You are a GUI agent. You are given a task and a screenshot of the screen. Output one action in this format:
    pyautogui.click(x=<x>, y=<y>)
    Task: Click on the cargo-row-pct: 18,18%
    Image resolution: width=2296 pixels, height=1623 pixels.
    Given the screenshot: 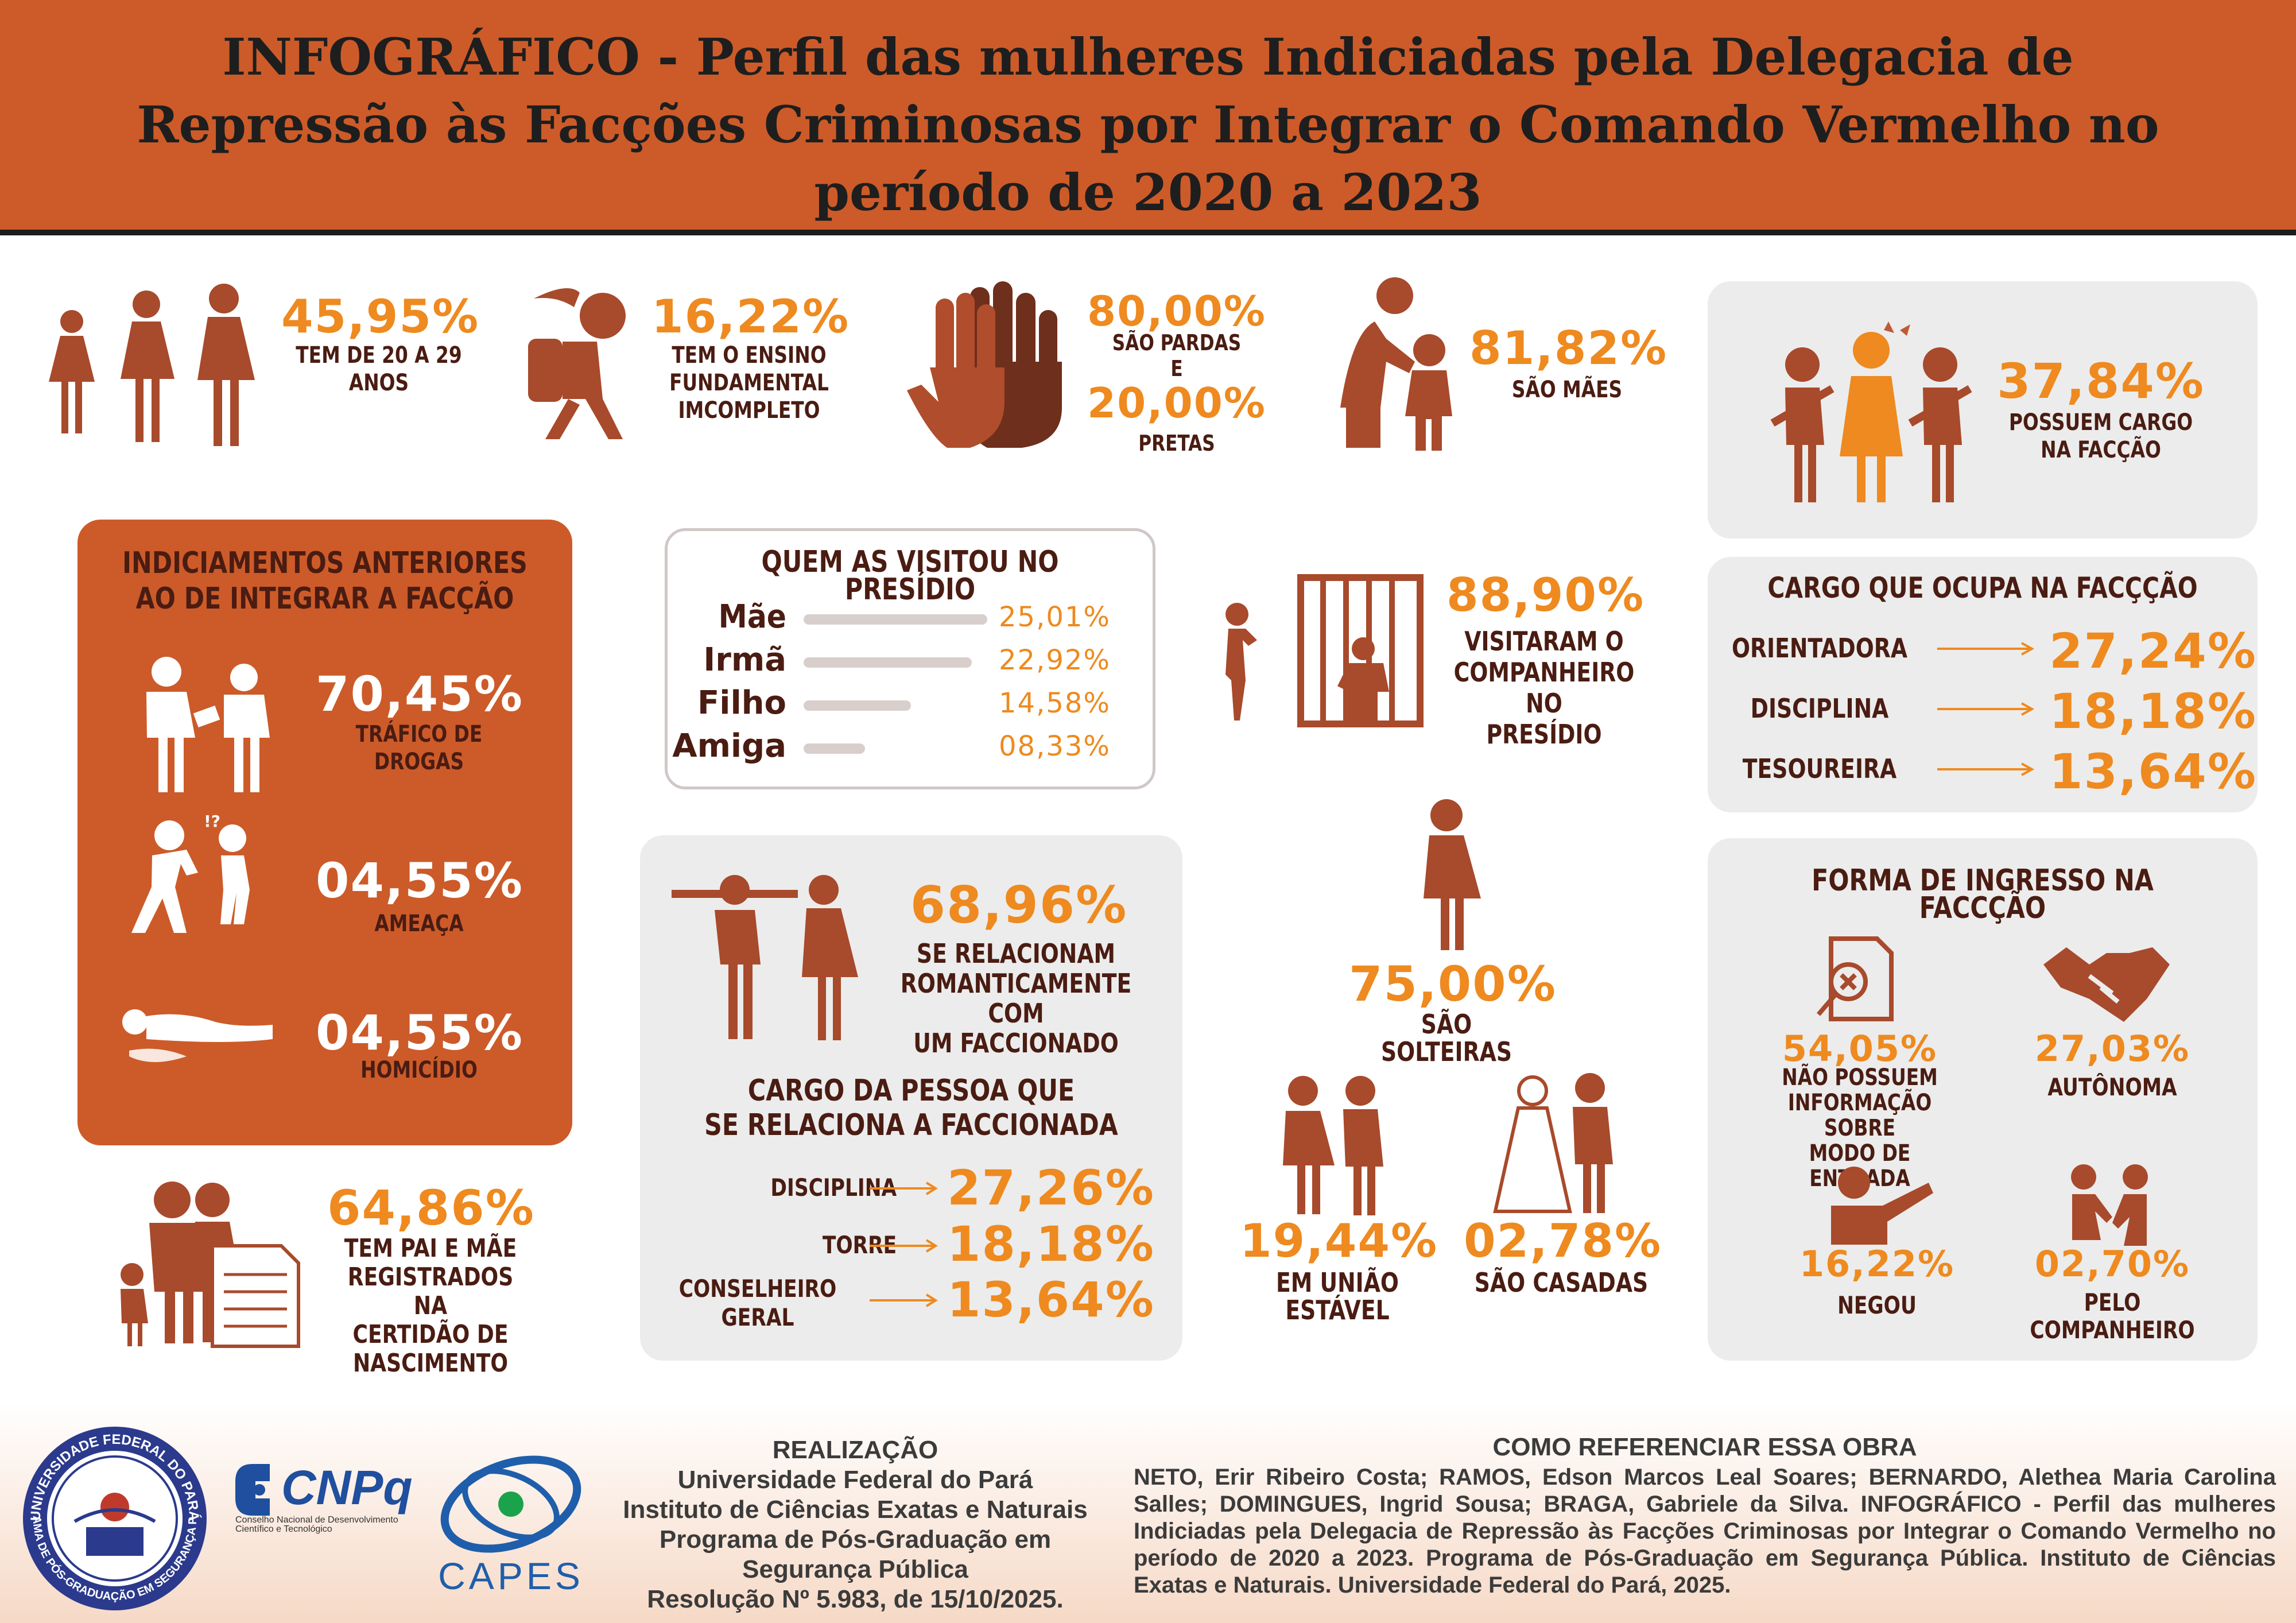 What is the action you would take?
    pyautogui.click(x=2153, y=711)
    